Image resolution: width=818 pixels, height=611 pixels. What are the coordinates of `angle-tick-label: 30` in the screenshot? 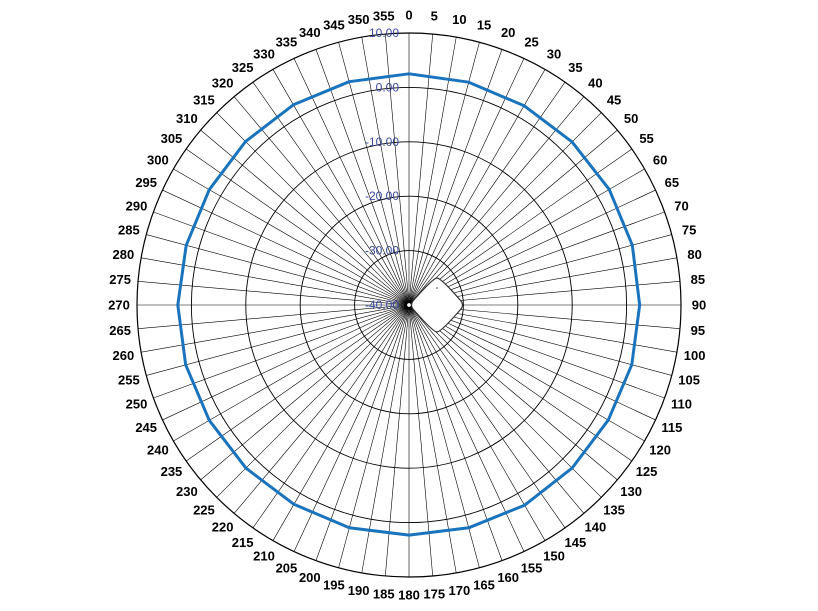 It's located at (554, 53).